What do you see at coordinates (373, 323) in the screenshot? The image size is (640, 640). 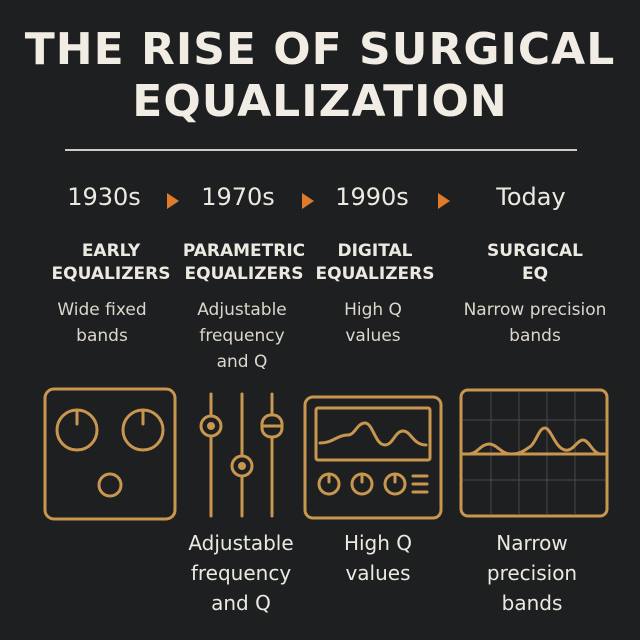 I see `stage-desc-digital: High Q values` at bounding box center [373, 323].